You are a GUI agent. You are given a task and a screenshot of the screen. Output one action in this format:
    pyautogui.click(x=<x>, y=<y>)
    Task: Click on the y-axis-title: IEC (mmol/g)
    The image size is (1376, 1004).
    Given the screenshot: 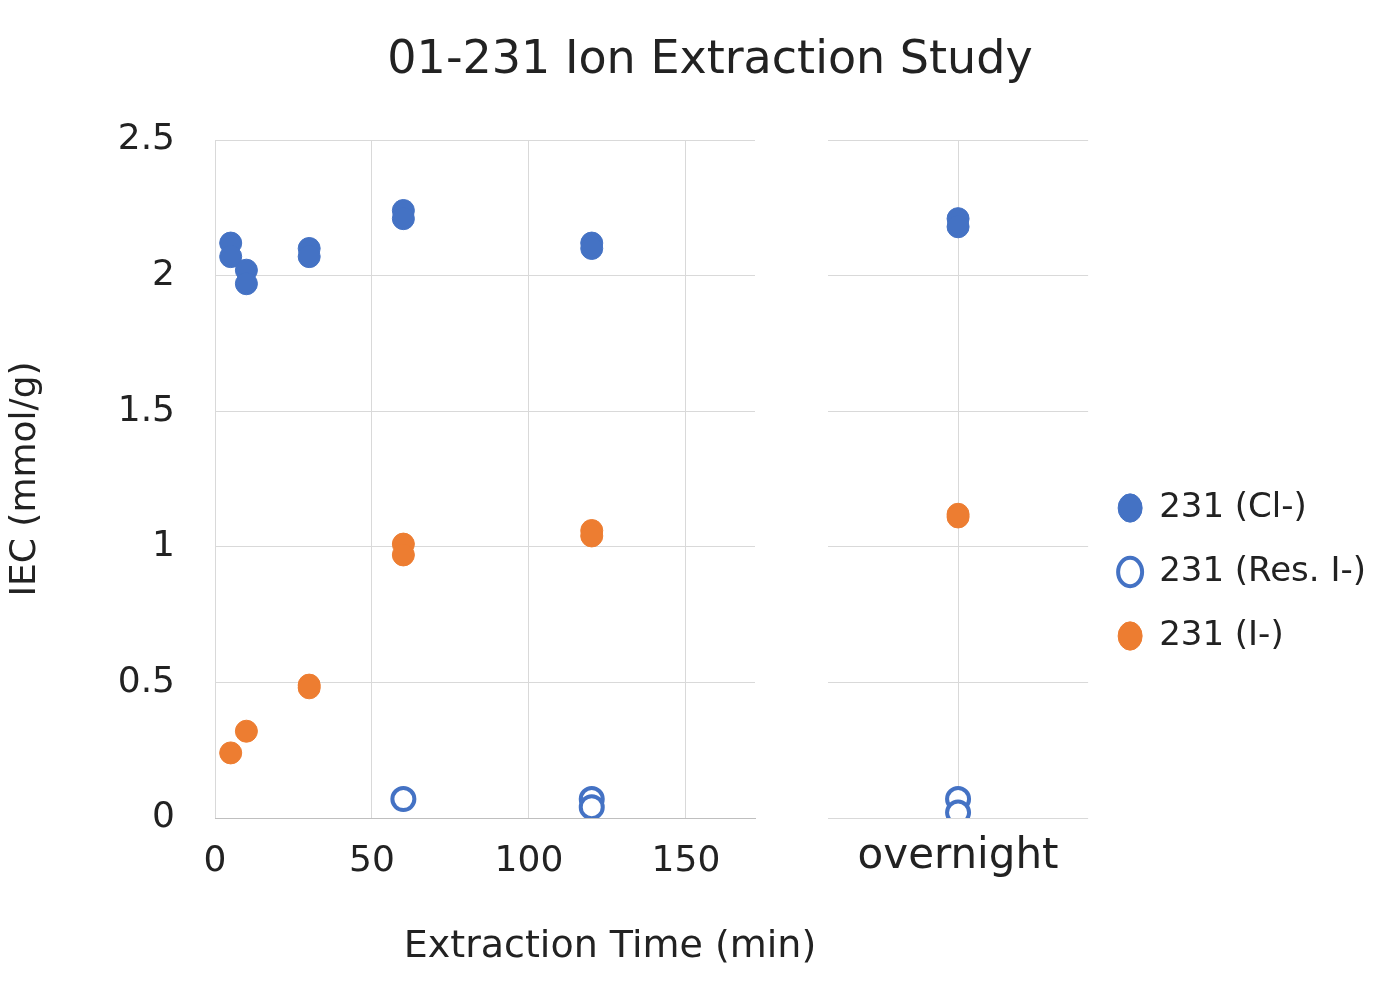 What is the action you would take?
    pyautogui.click(x=22, y=479)
    